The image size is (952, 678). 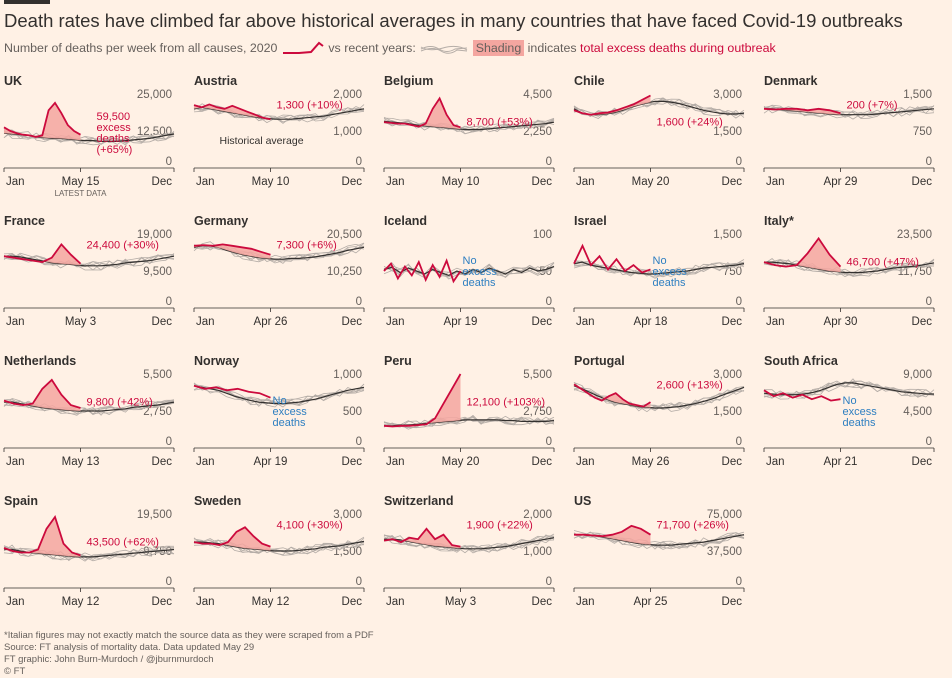 I want to click on y-tick-label: 25,000, so click(x=154, y=95).